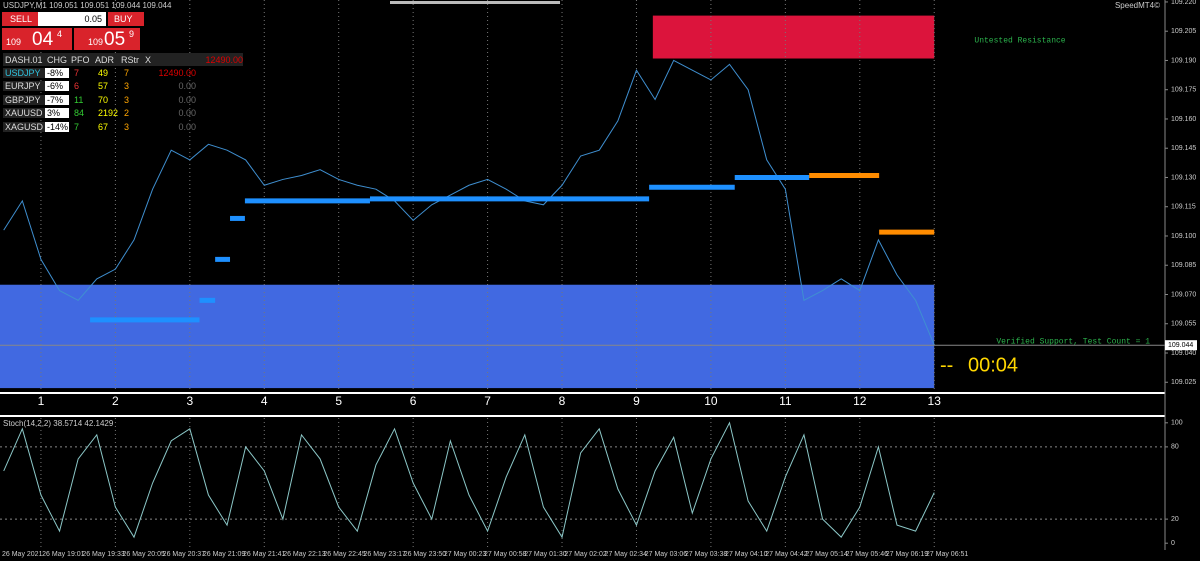  I want to click on time-label: 26 May 21:09, so click(224, 554).